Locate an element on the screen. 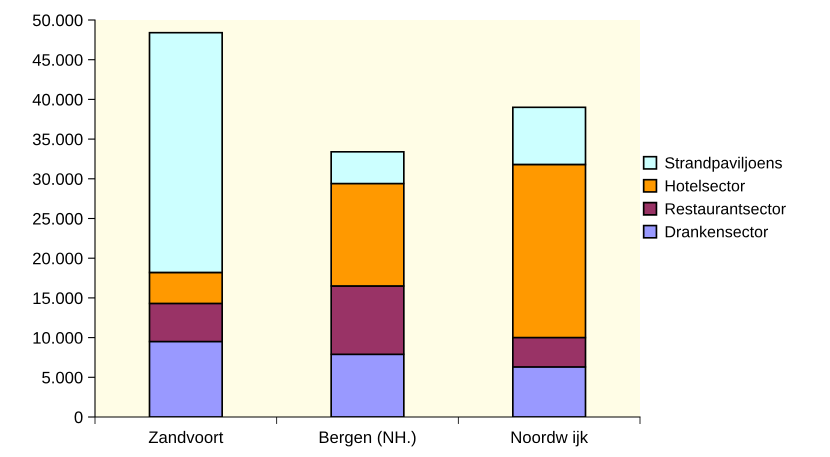 The width and height of the screenshot is (830, 457). y-tick-label: 20.000 is located at coordinates (58, 258).